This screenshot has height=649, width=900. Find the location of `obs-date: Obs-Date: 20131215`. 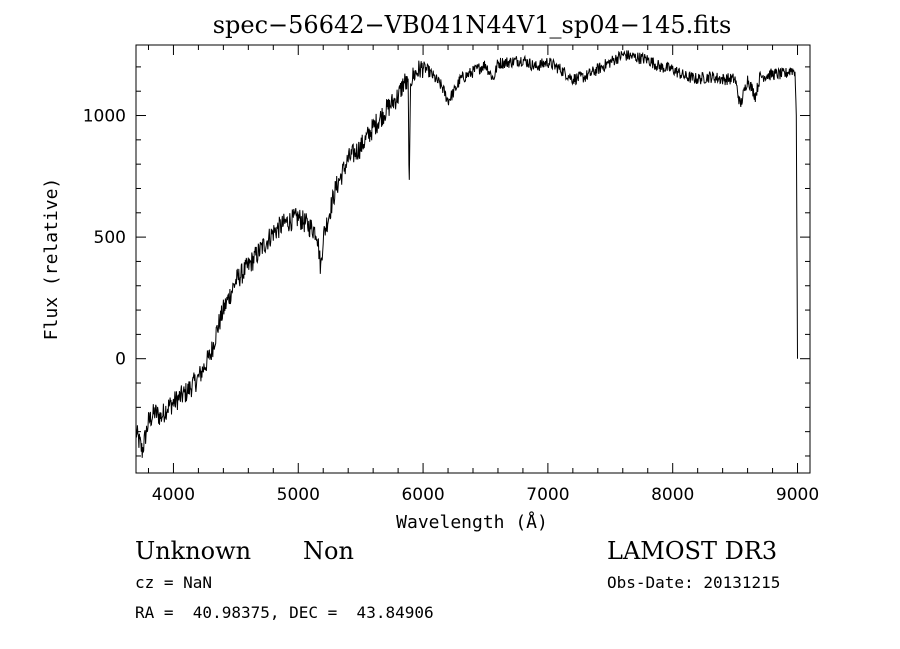

obs-date: Obs-Date: 20131215 is located at coordinates (694, 582).